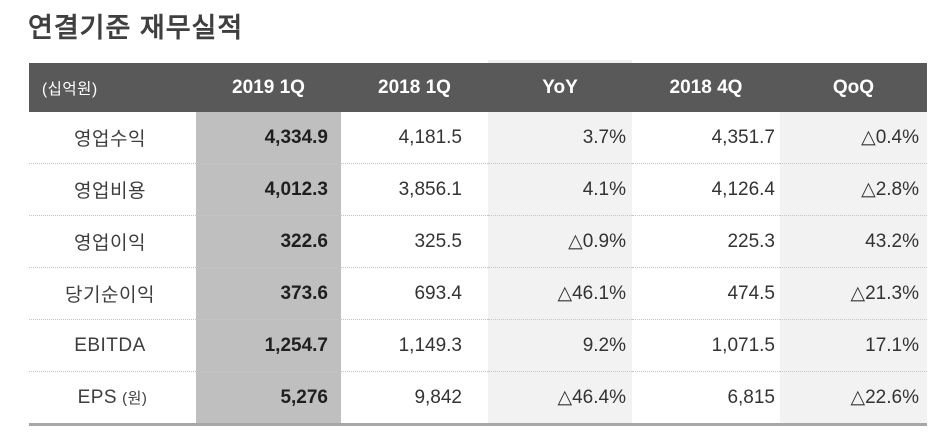 The image size is (945, 440). Describe the element at coordinates (853, 293) in the screenshot. I see `value-qoq: △21.3%` at that location.